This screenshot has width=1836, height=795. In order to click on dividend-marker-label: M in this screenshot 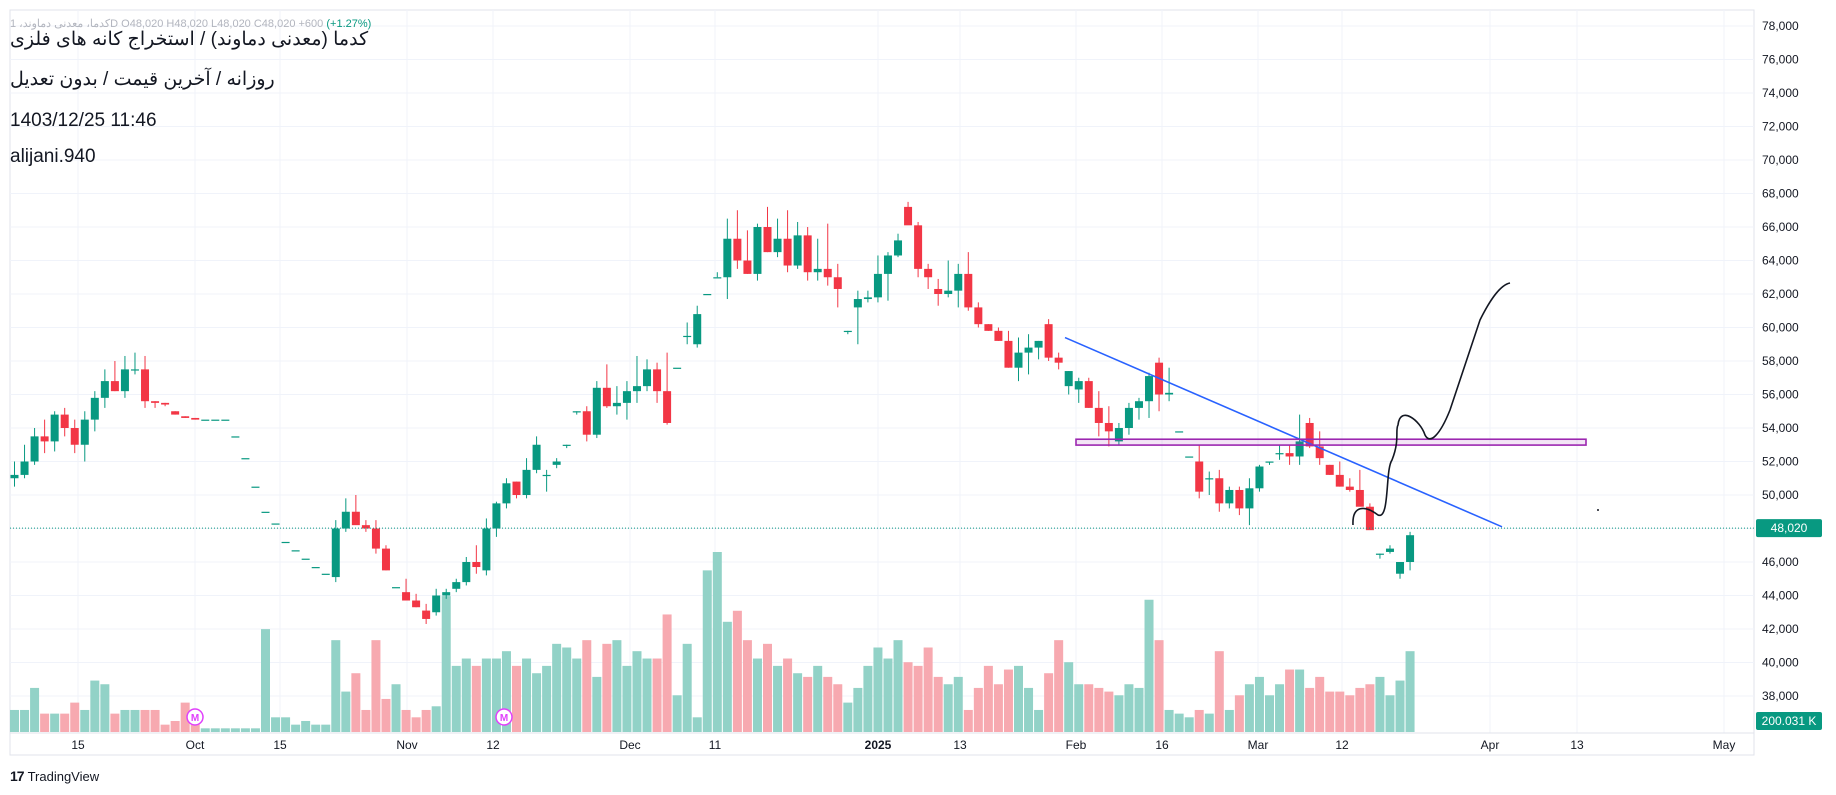, I will do `click(504, 718)`.